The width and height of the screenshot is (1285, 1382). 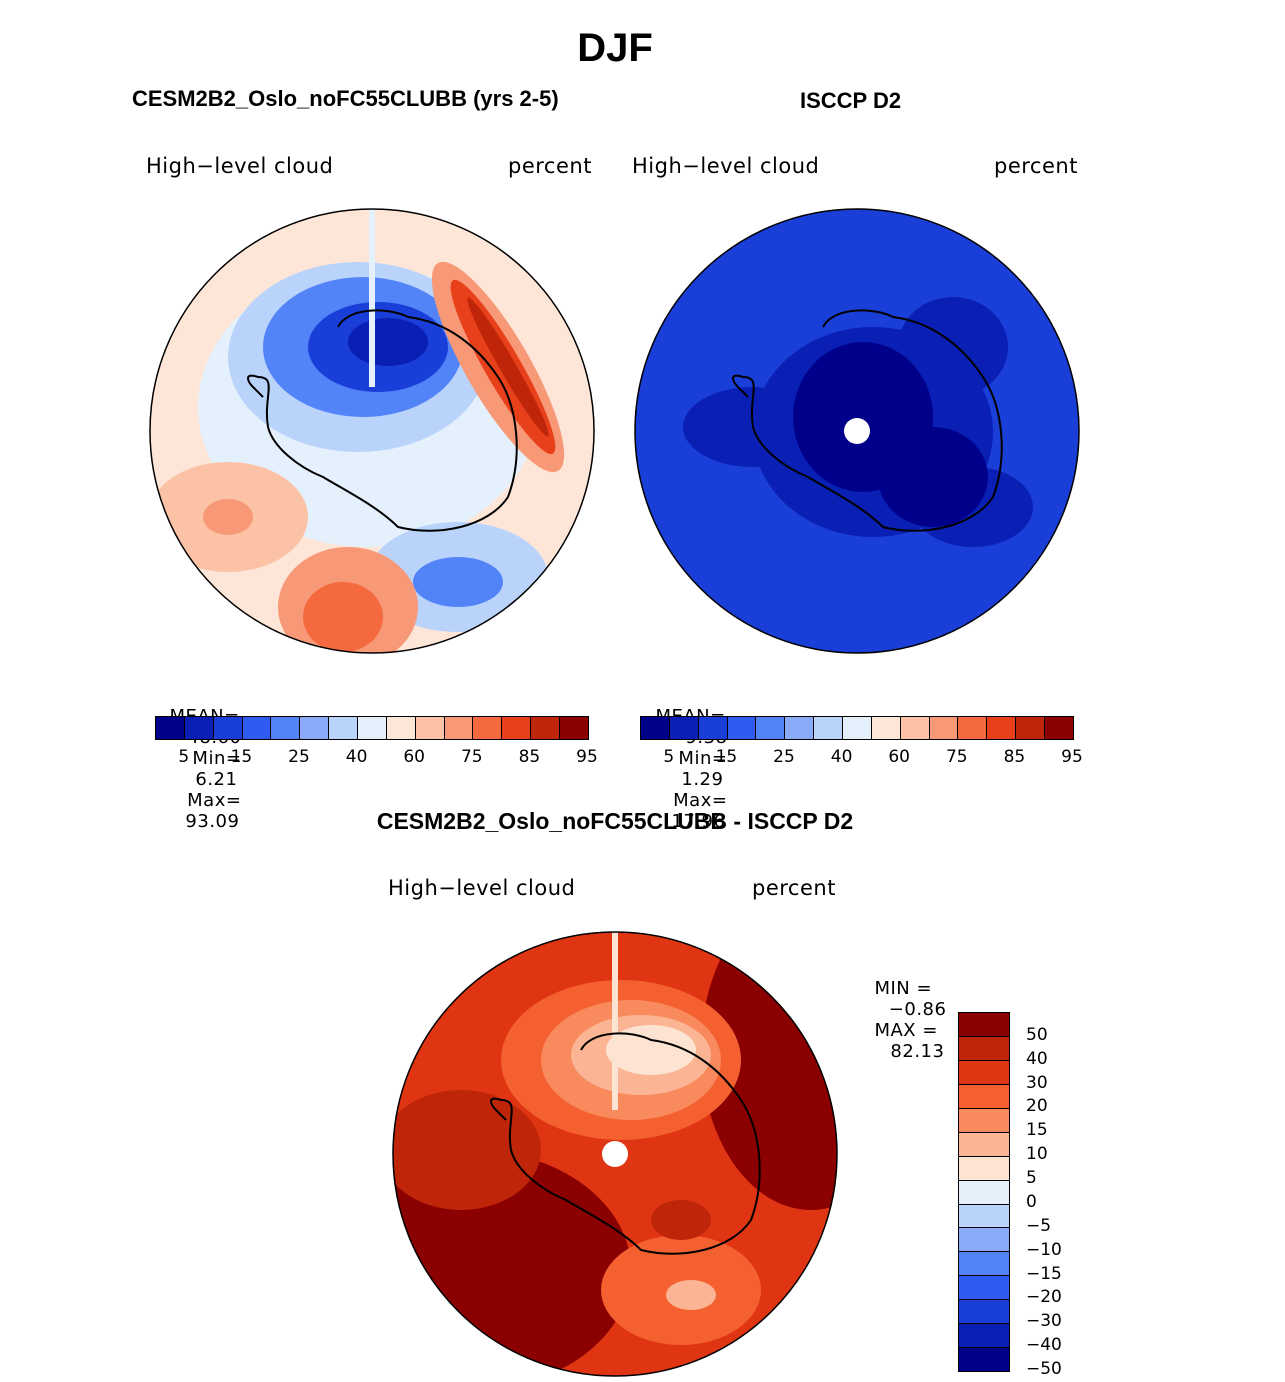 What do you see at coordinates (726, 166) in the screenshot?
I see `obs-variable-label: High−level cloud` at bounding box center [726, 166].